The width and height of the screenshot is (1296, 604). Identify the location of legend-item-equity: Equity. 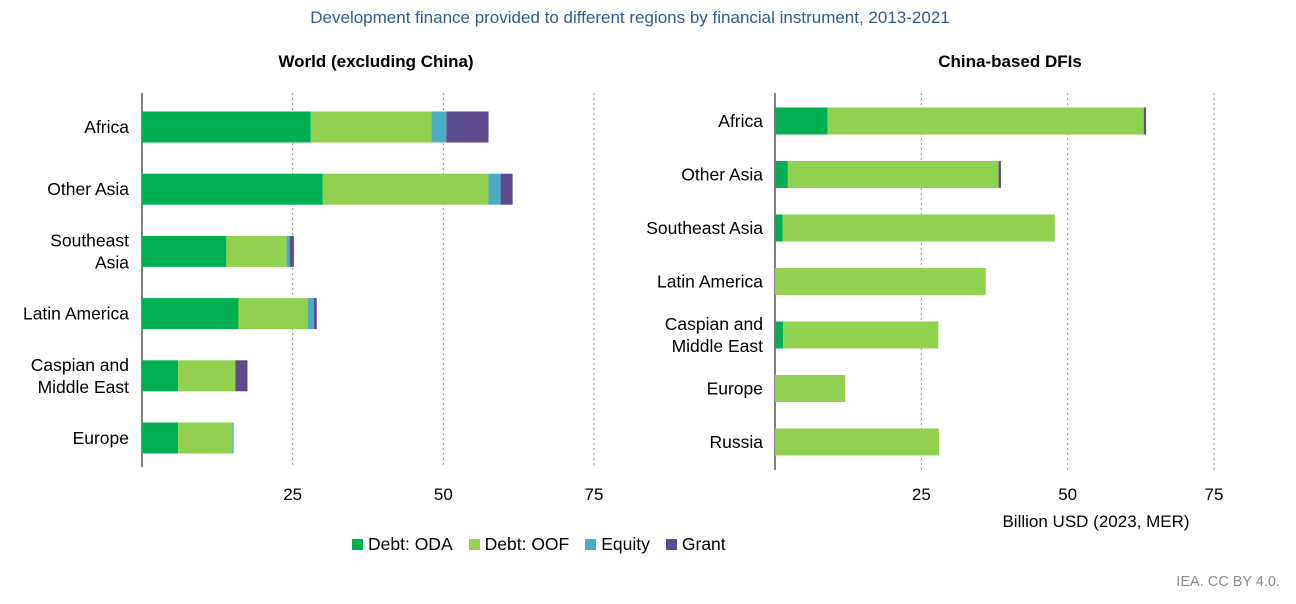
(617, 544).